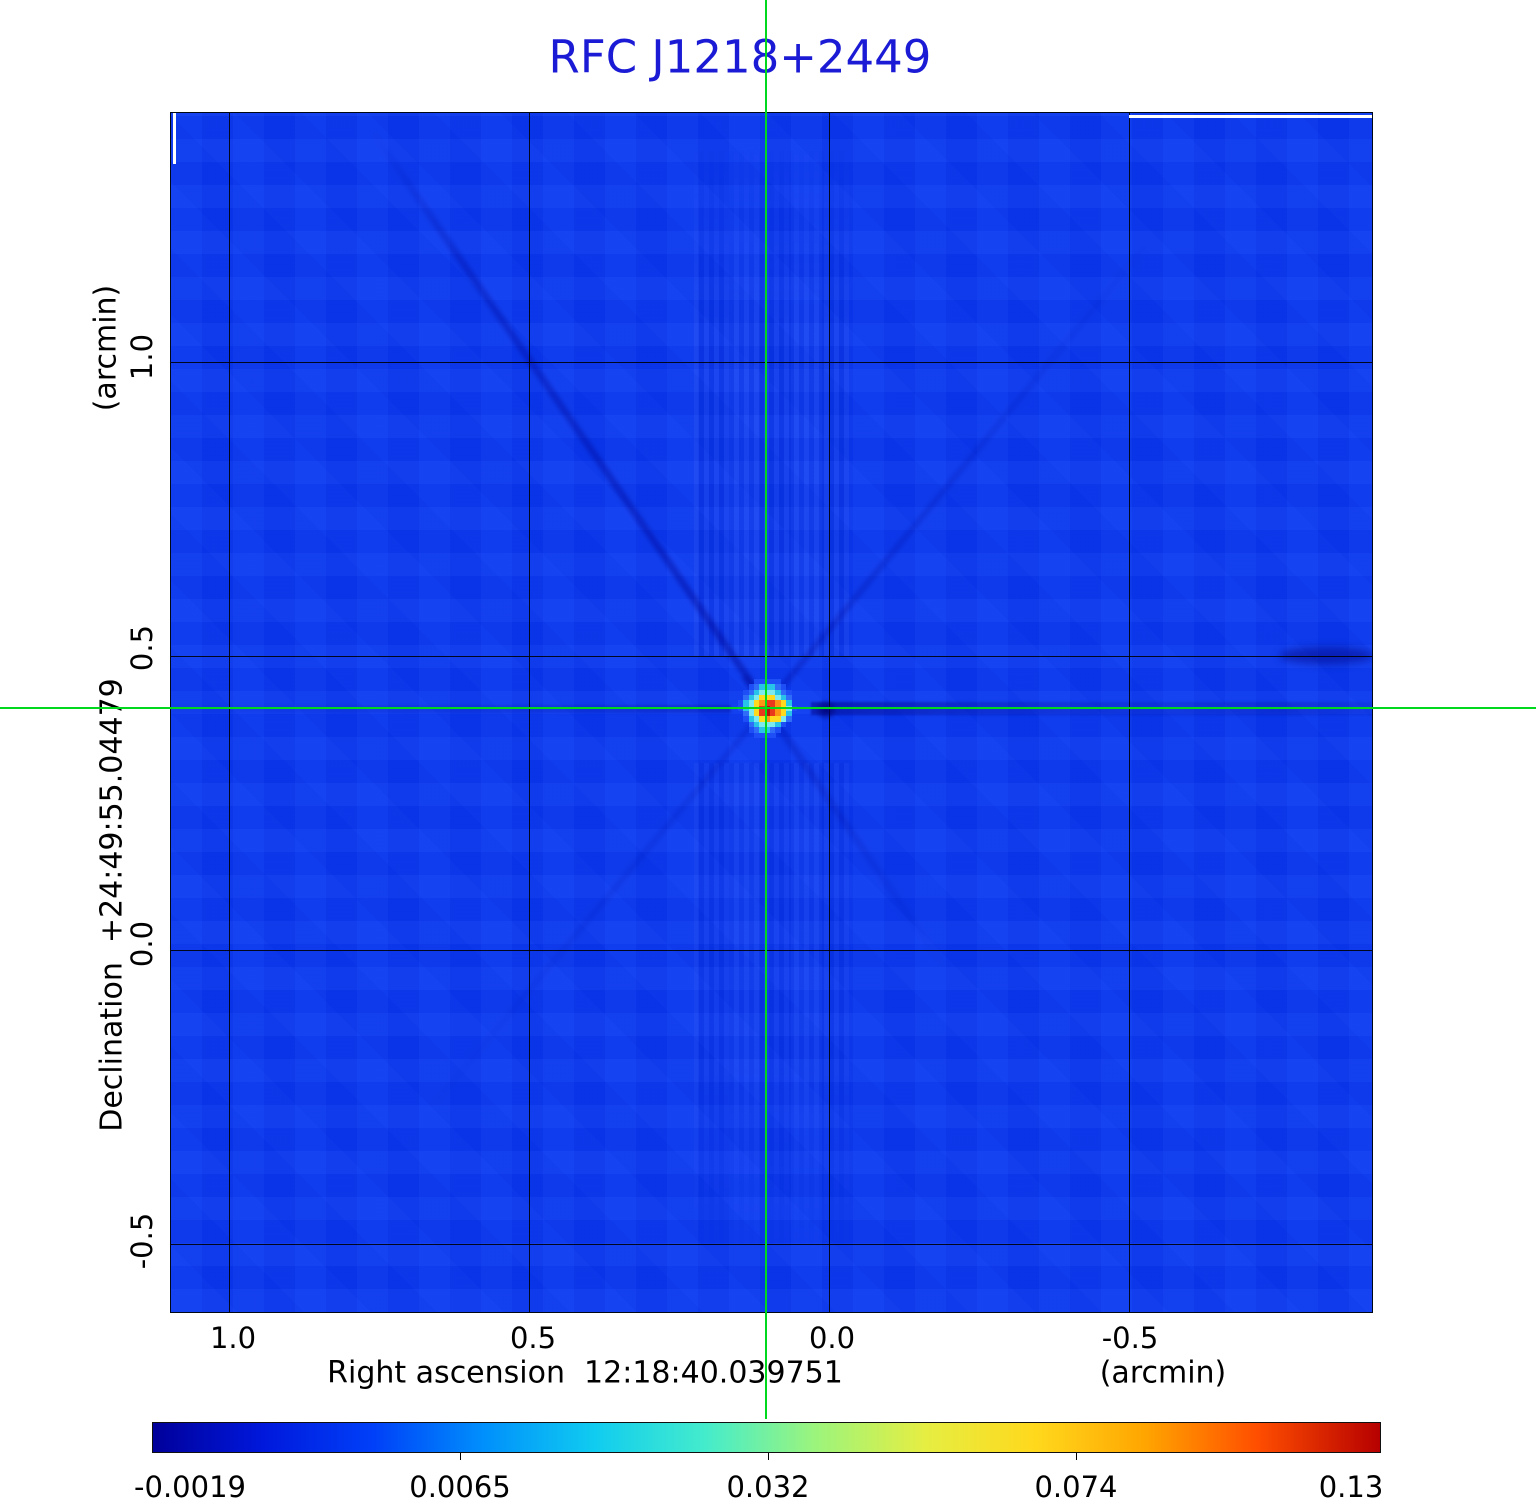 This screenshot has width=1536, height=1511. I want to click on crosshair-vertical-line, so click(766, 709).